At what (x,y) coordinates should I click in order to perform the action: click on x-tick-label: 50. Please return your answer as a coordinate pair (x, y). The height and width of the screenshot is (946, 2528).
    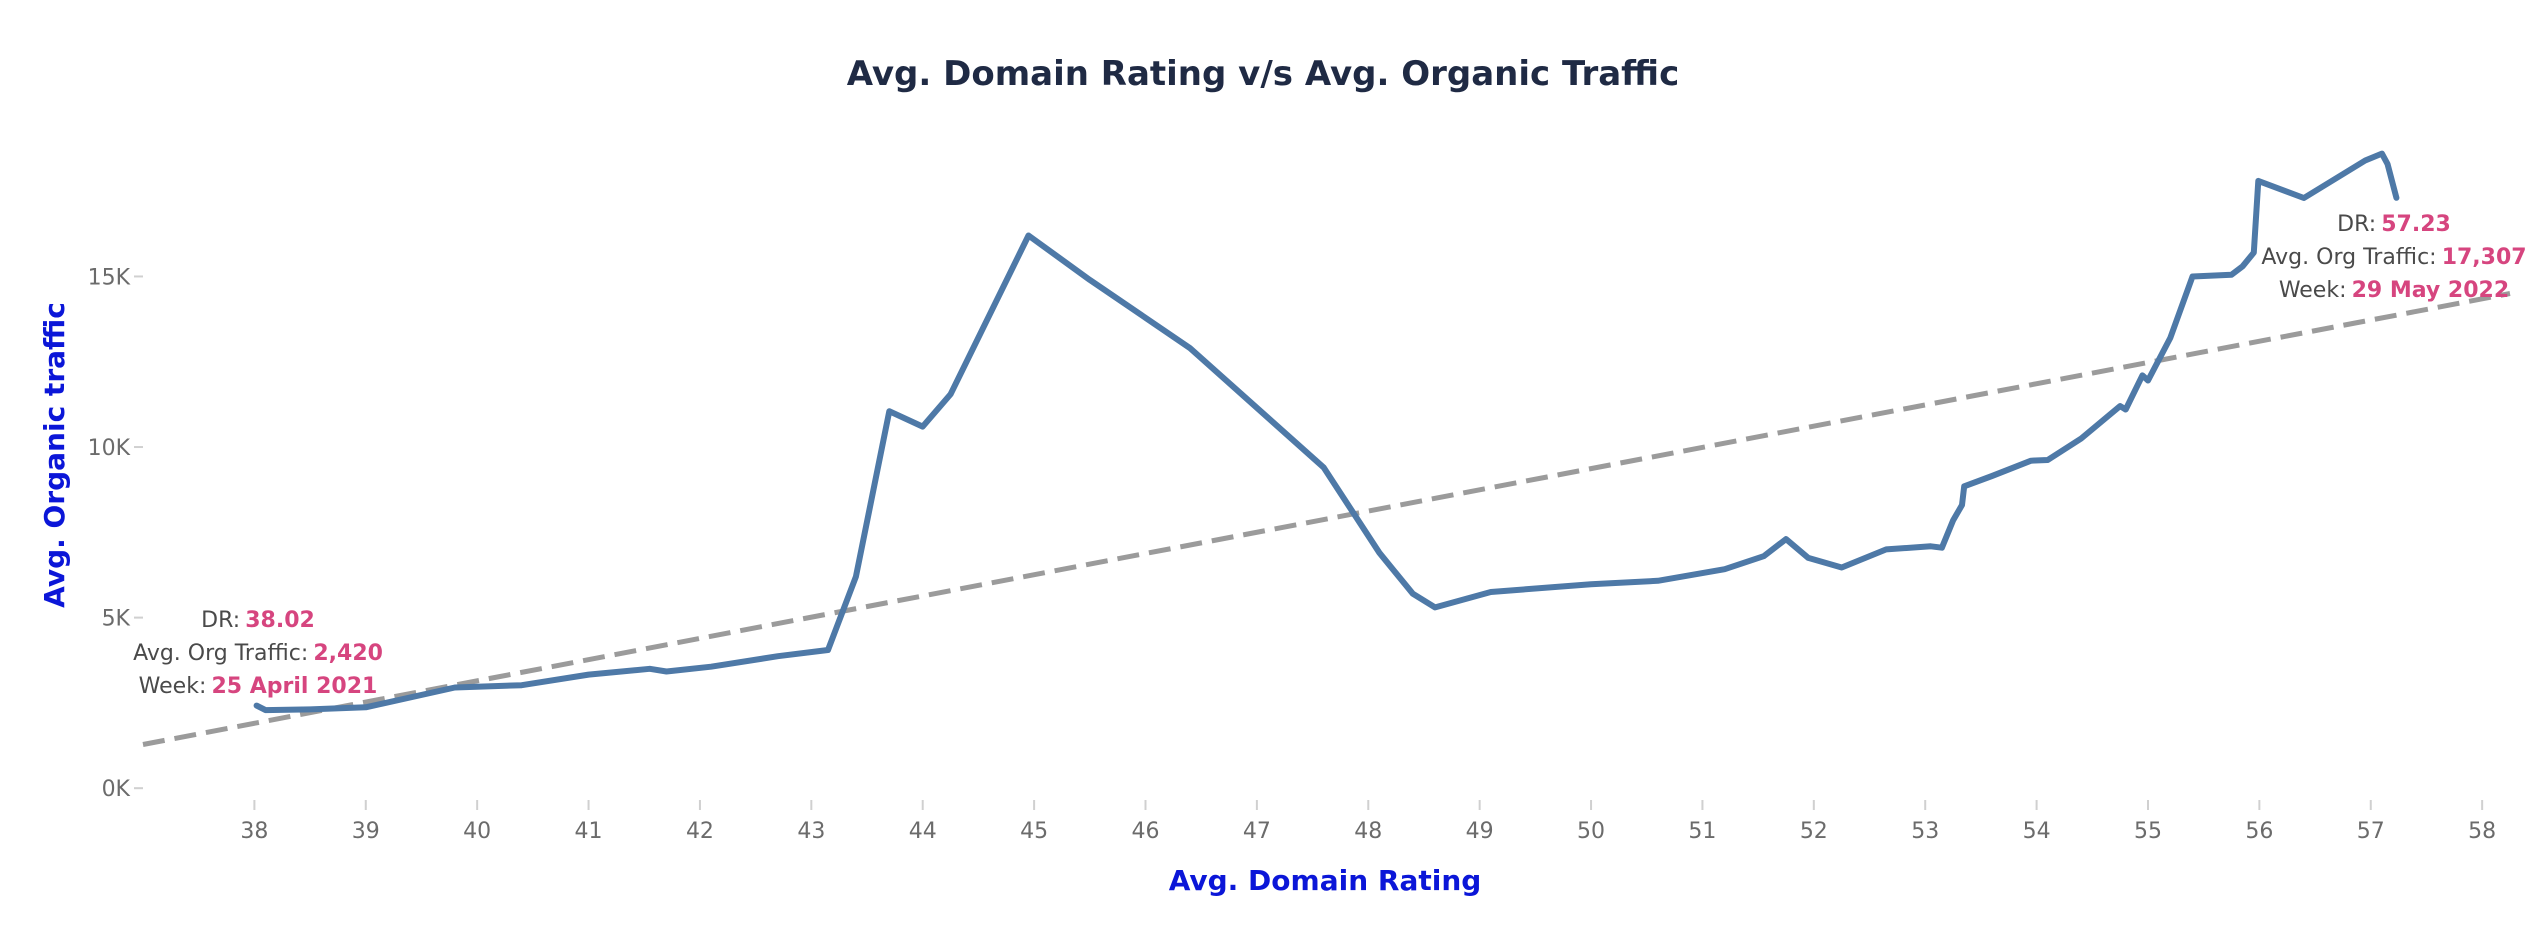
    Looking at the image, I should click on (1591, 831).